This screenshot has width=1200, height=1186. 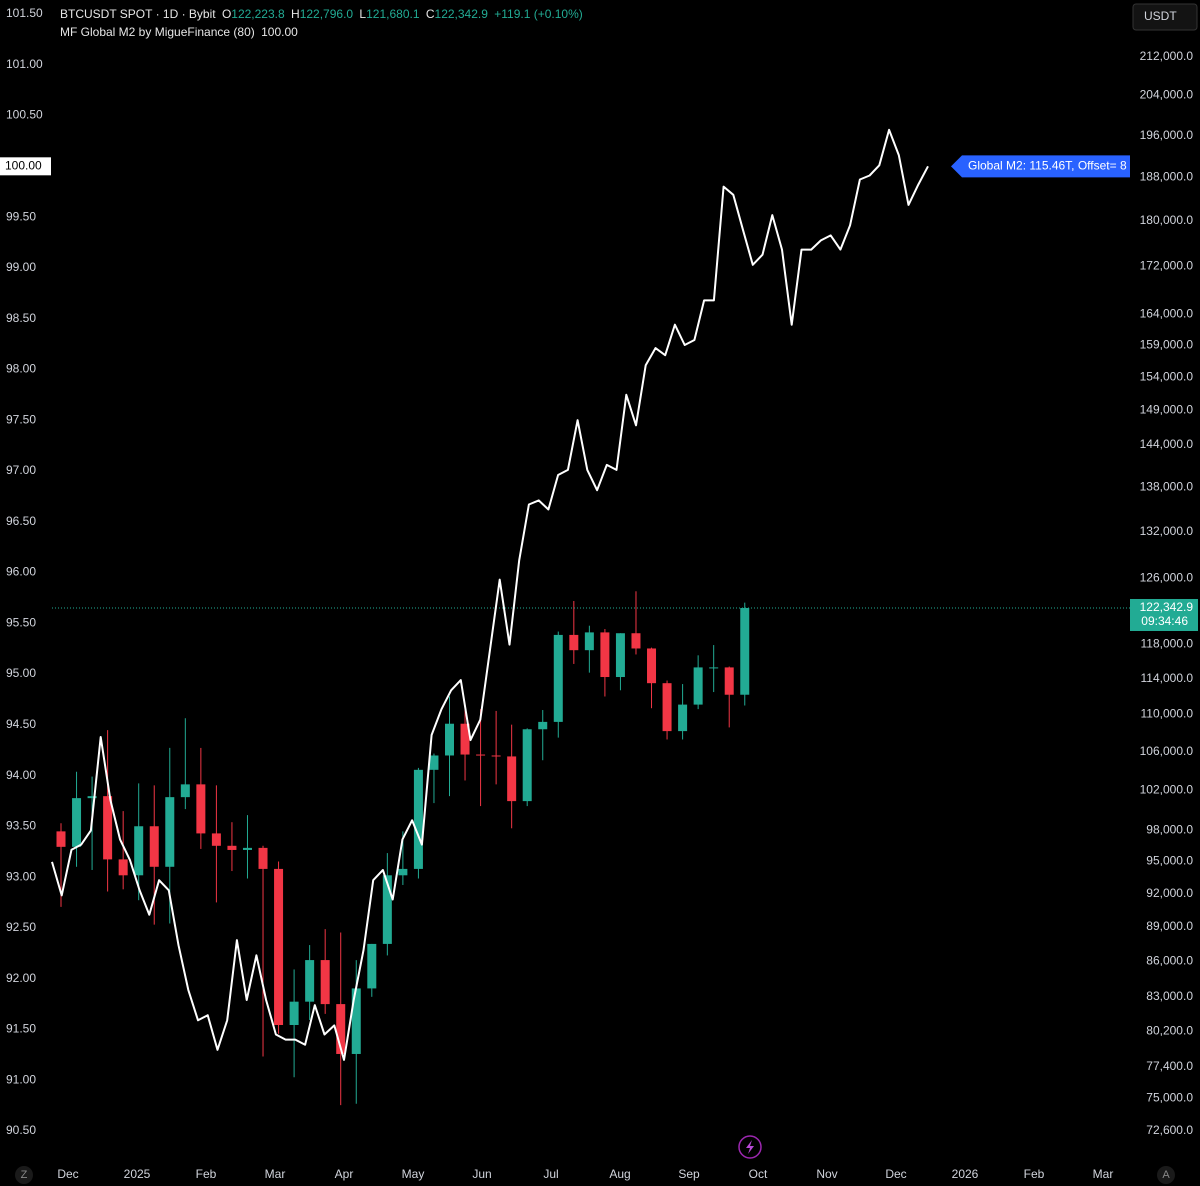 I want to click on x-tick-label: Nov, so click(x=826, y=1174).